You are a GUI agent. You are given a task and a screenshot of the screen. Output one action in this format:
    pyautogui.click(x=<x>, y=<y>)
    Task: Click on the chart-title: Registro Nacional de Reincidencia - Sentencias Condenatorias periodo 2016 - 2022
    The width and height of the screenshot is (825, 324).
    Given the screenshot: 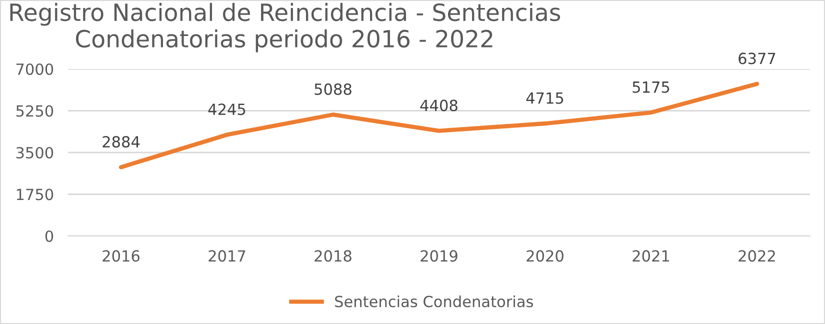 What is the action you would take?
    pyautogui.click(x=285, y=27)
    